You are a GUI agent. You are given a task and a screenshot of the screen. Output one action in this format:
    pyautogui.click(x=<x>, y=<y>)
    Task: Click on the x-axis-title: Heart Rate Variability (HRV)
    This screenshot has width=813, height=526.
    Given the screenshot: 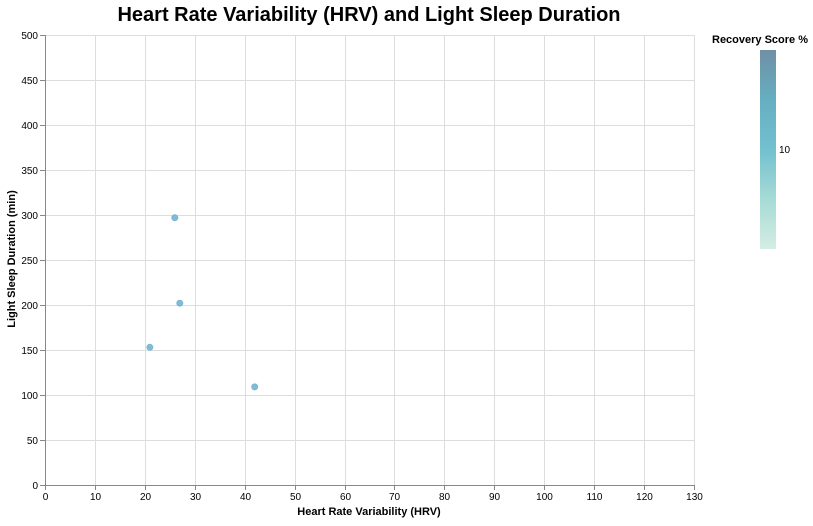 What is the action you would take?
    pyautogui.click(x=369, y=512)
    